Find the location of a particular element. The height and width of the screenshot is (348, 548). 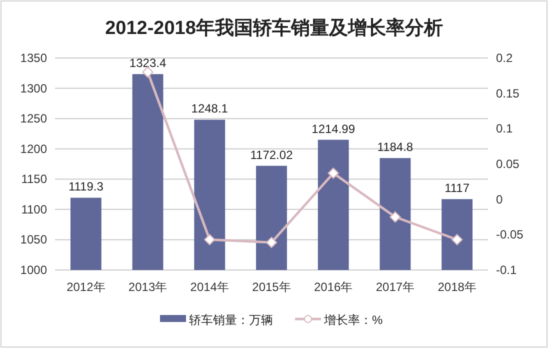

data-label: 1323.4 is located at coordinates (147, 63).